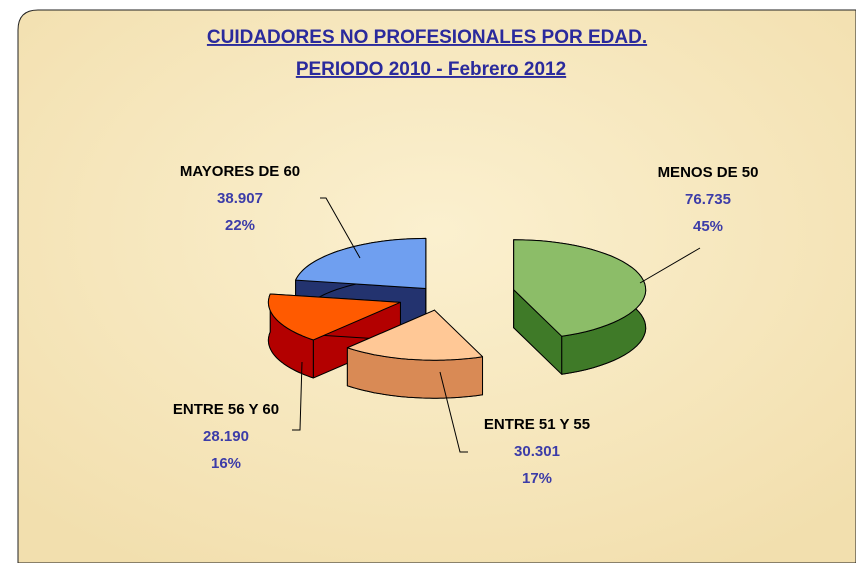  I want to click on value-label: 30.301, so click(537, 451).